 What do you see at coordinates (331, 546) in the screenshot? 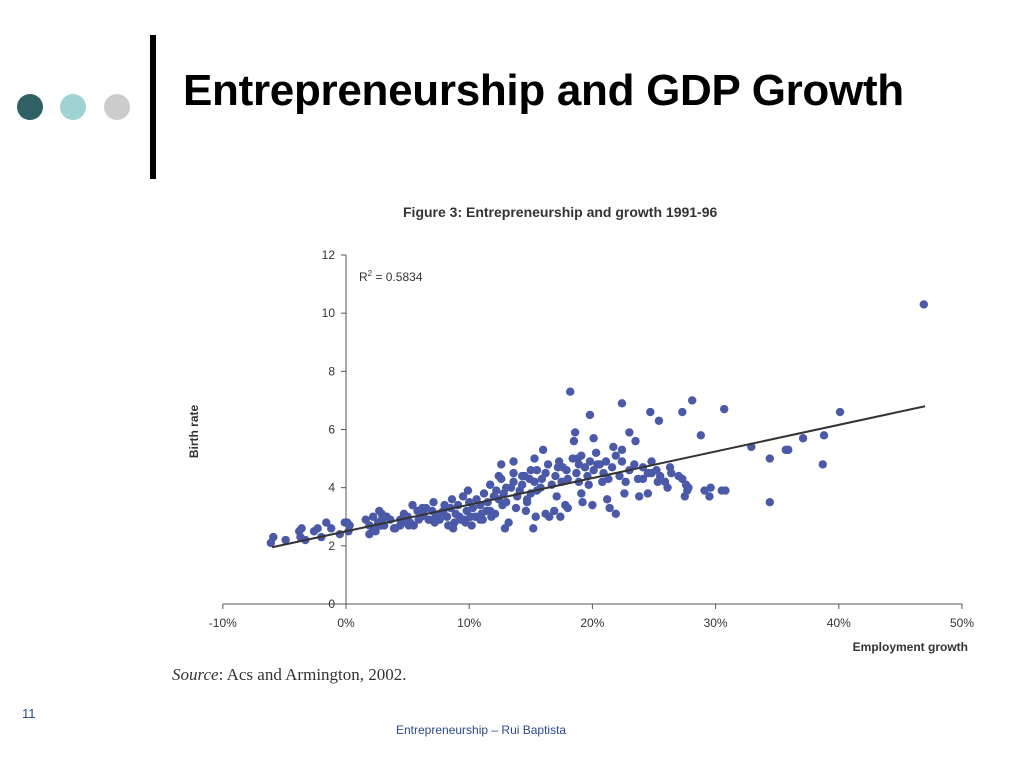
I see `y-tick-label: 2` at bounding box center [331, 546].